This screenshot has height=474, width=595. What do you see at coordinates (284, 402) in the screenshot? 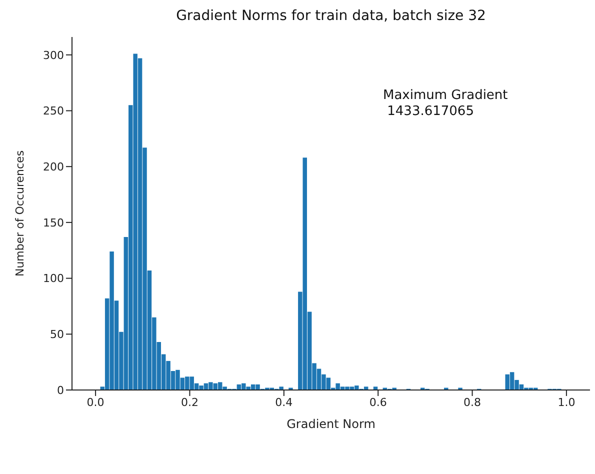
I see `x-tick-label: 0.4` at bounding box center [284, 402].